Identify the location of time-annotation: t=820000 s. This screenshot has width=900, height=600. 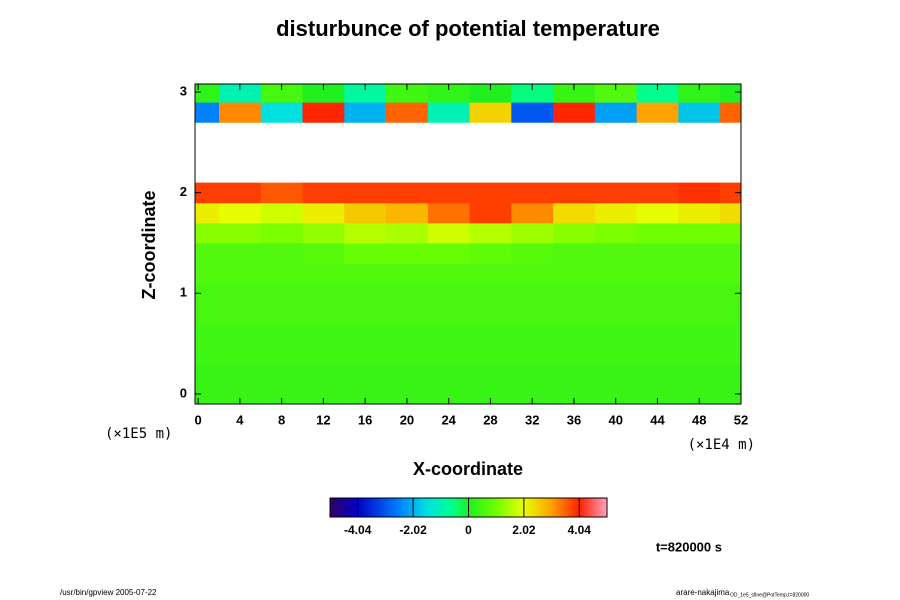
(689, 546).